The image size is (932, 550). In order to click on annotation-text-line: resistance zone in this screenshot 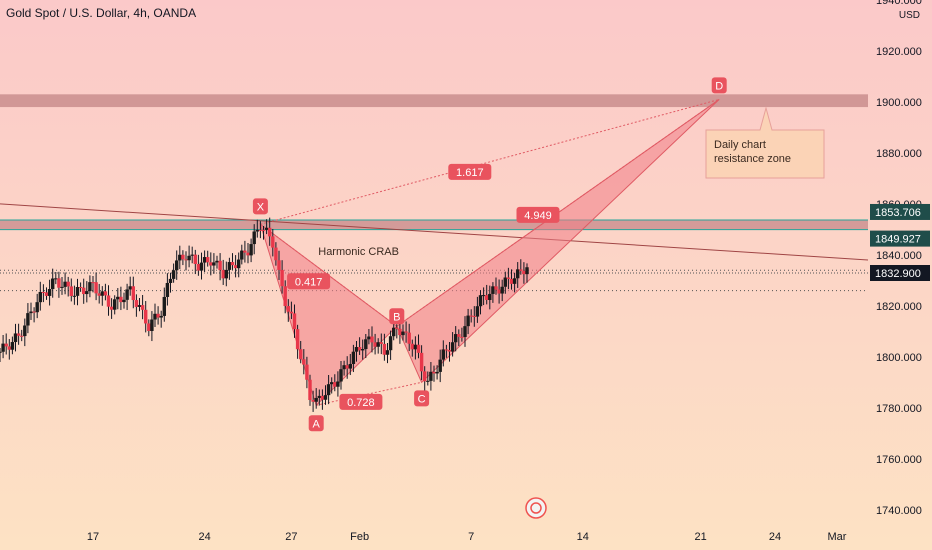, I will do `click(752, 159)`.